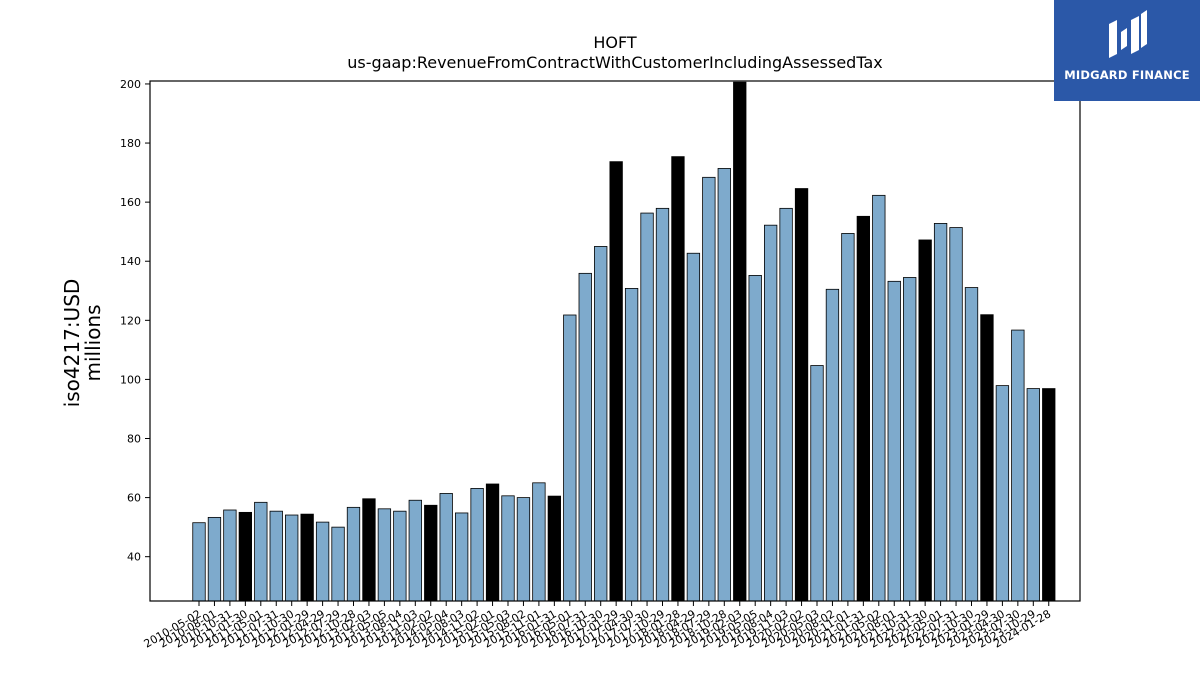  What do you see at coordinates (130, 261) in the screenshot?
I see `y-tick-label: 140` at bounding box center [130, 261].